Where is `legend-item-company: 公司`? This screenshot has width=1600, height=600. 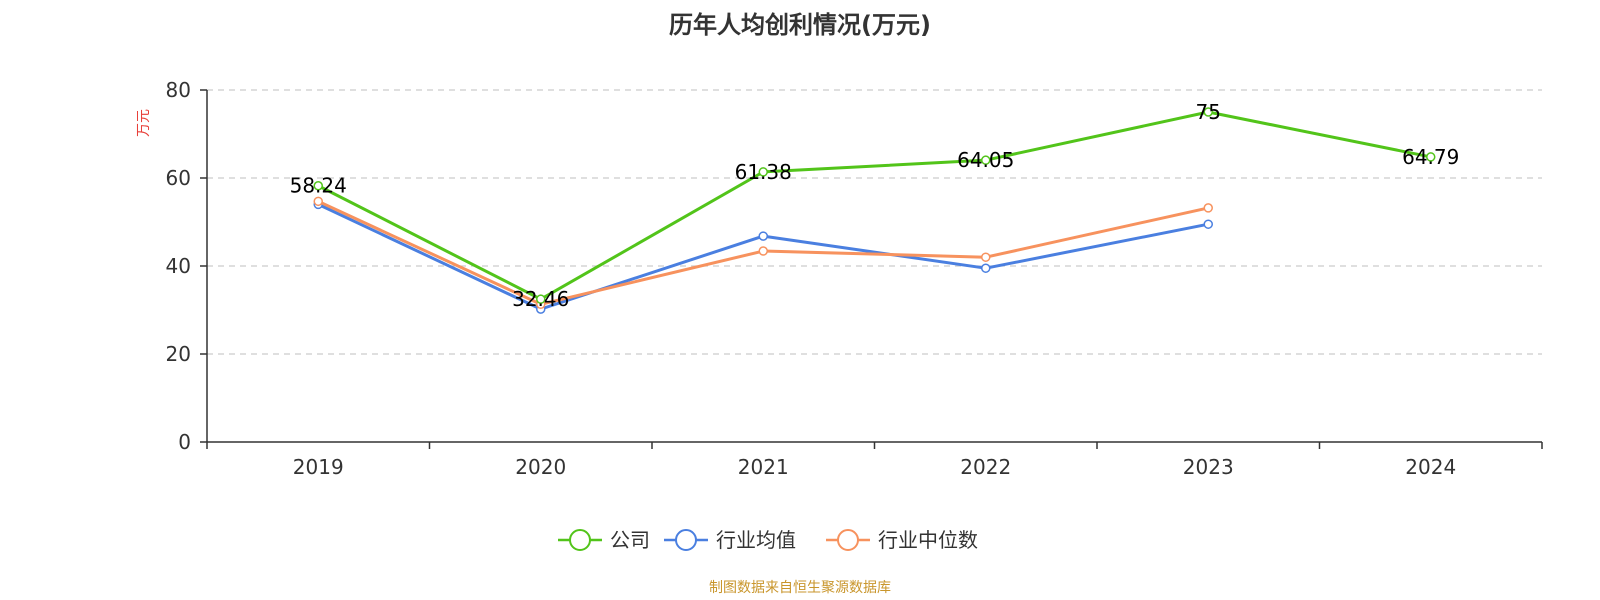 legend-item-company: 公司 is located at coordinates (604, 540).